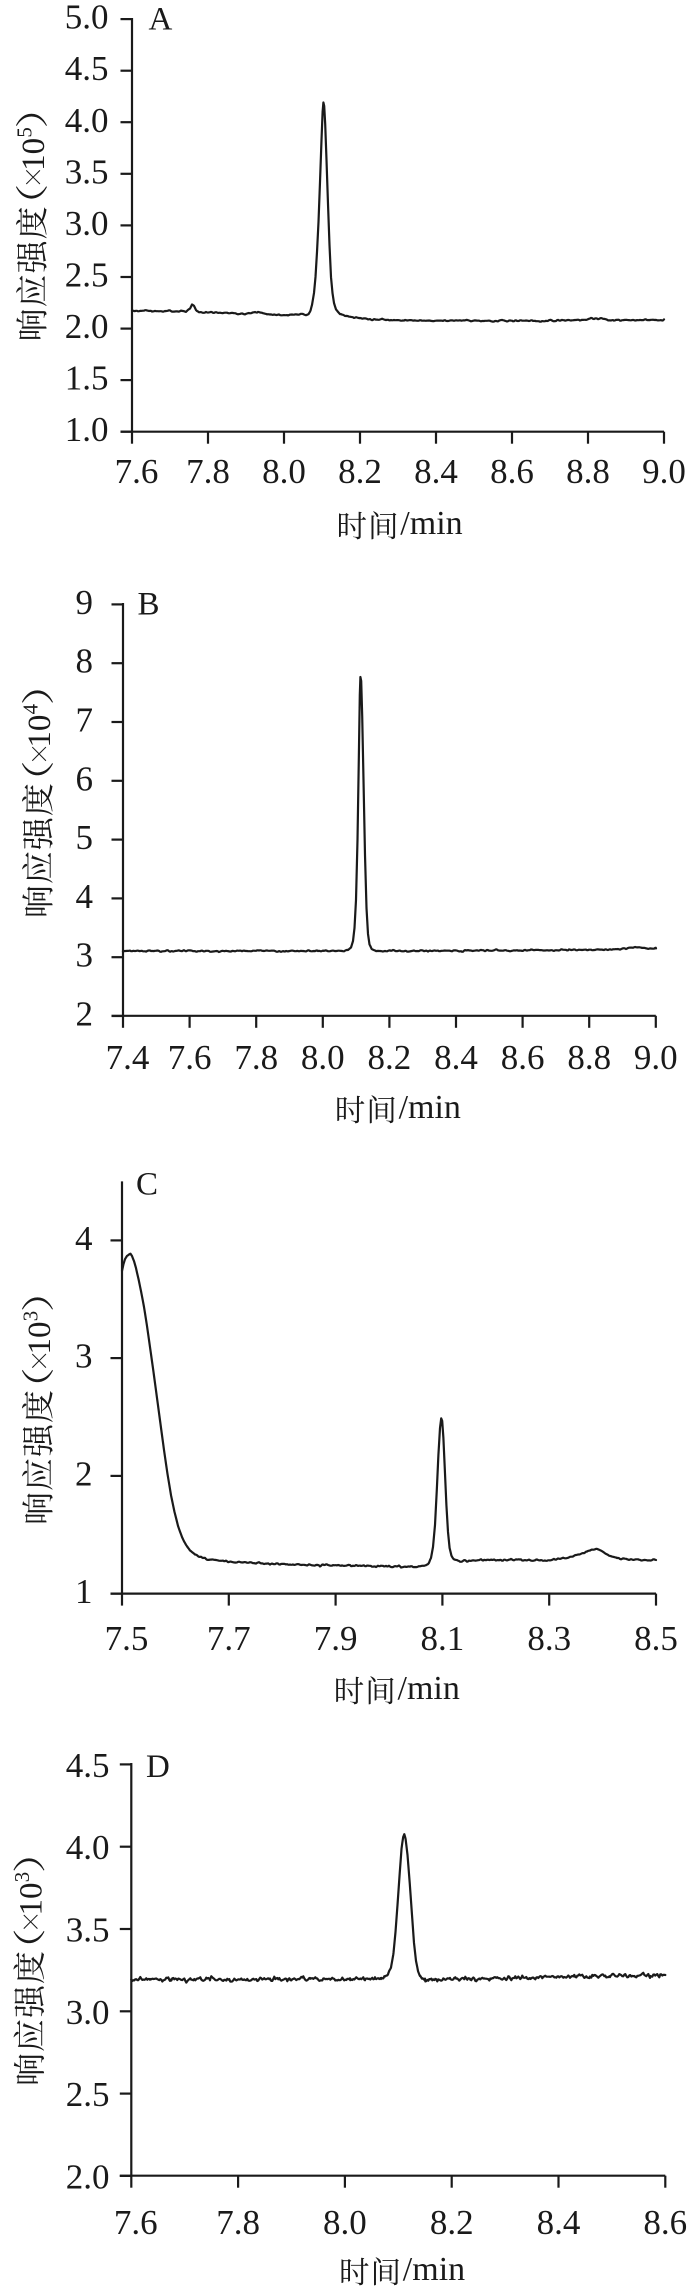  Describe the element at coordinates (229, 1638) in the screenshot. I see `svg-text: 7.7` at that location.